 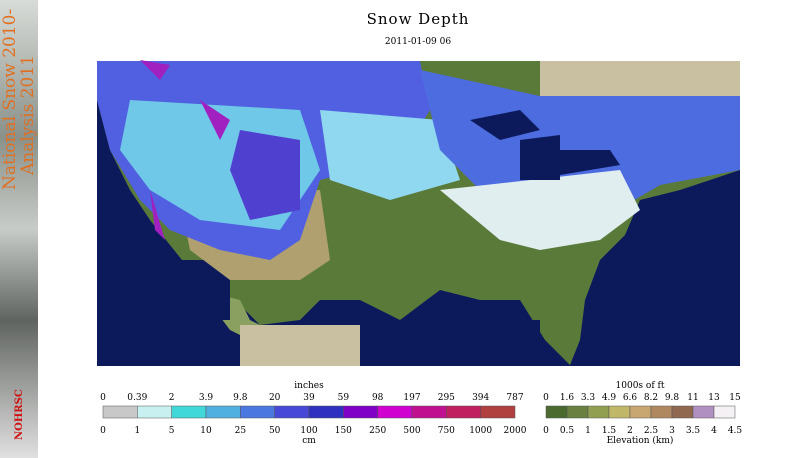 What do you see at coordinates (514, 398) in the screenshot?
I see `snow-top-label: 787` at bounding box center [514, 398].